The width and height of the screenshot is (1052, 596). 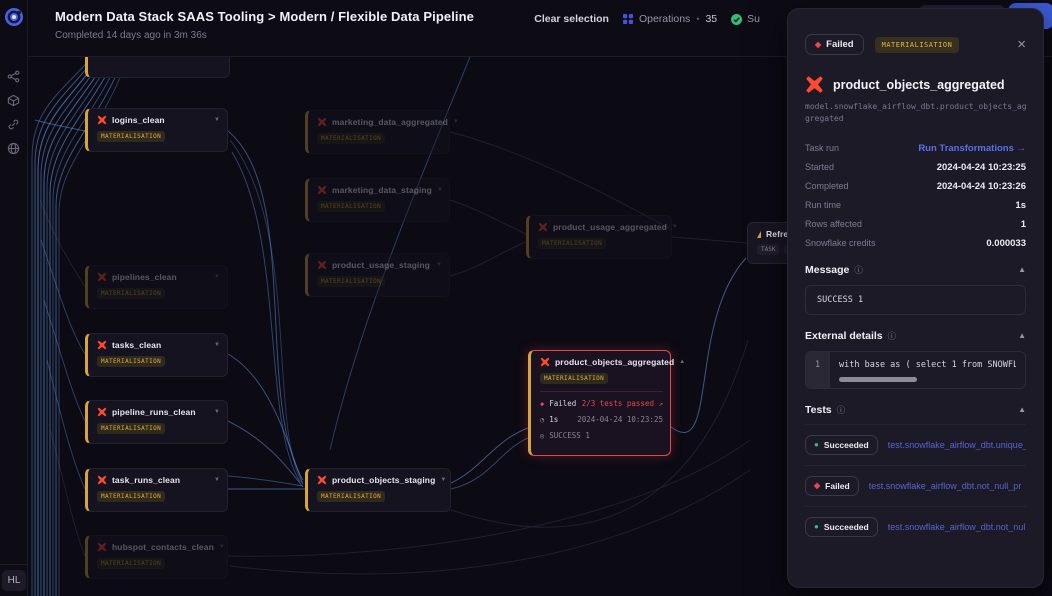 I want to click on node-product-usage-staging: product_usage_staging ▼ MATERIALISATION, so click(x=377, y=275).